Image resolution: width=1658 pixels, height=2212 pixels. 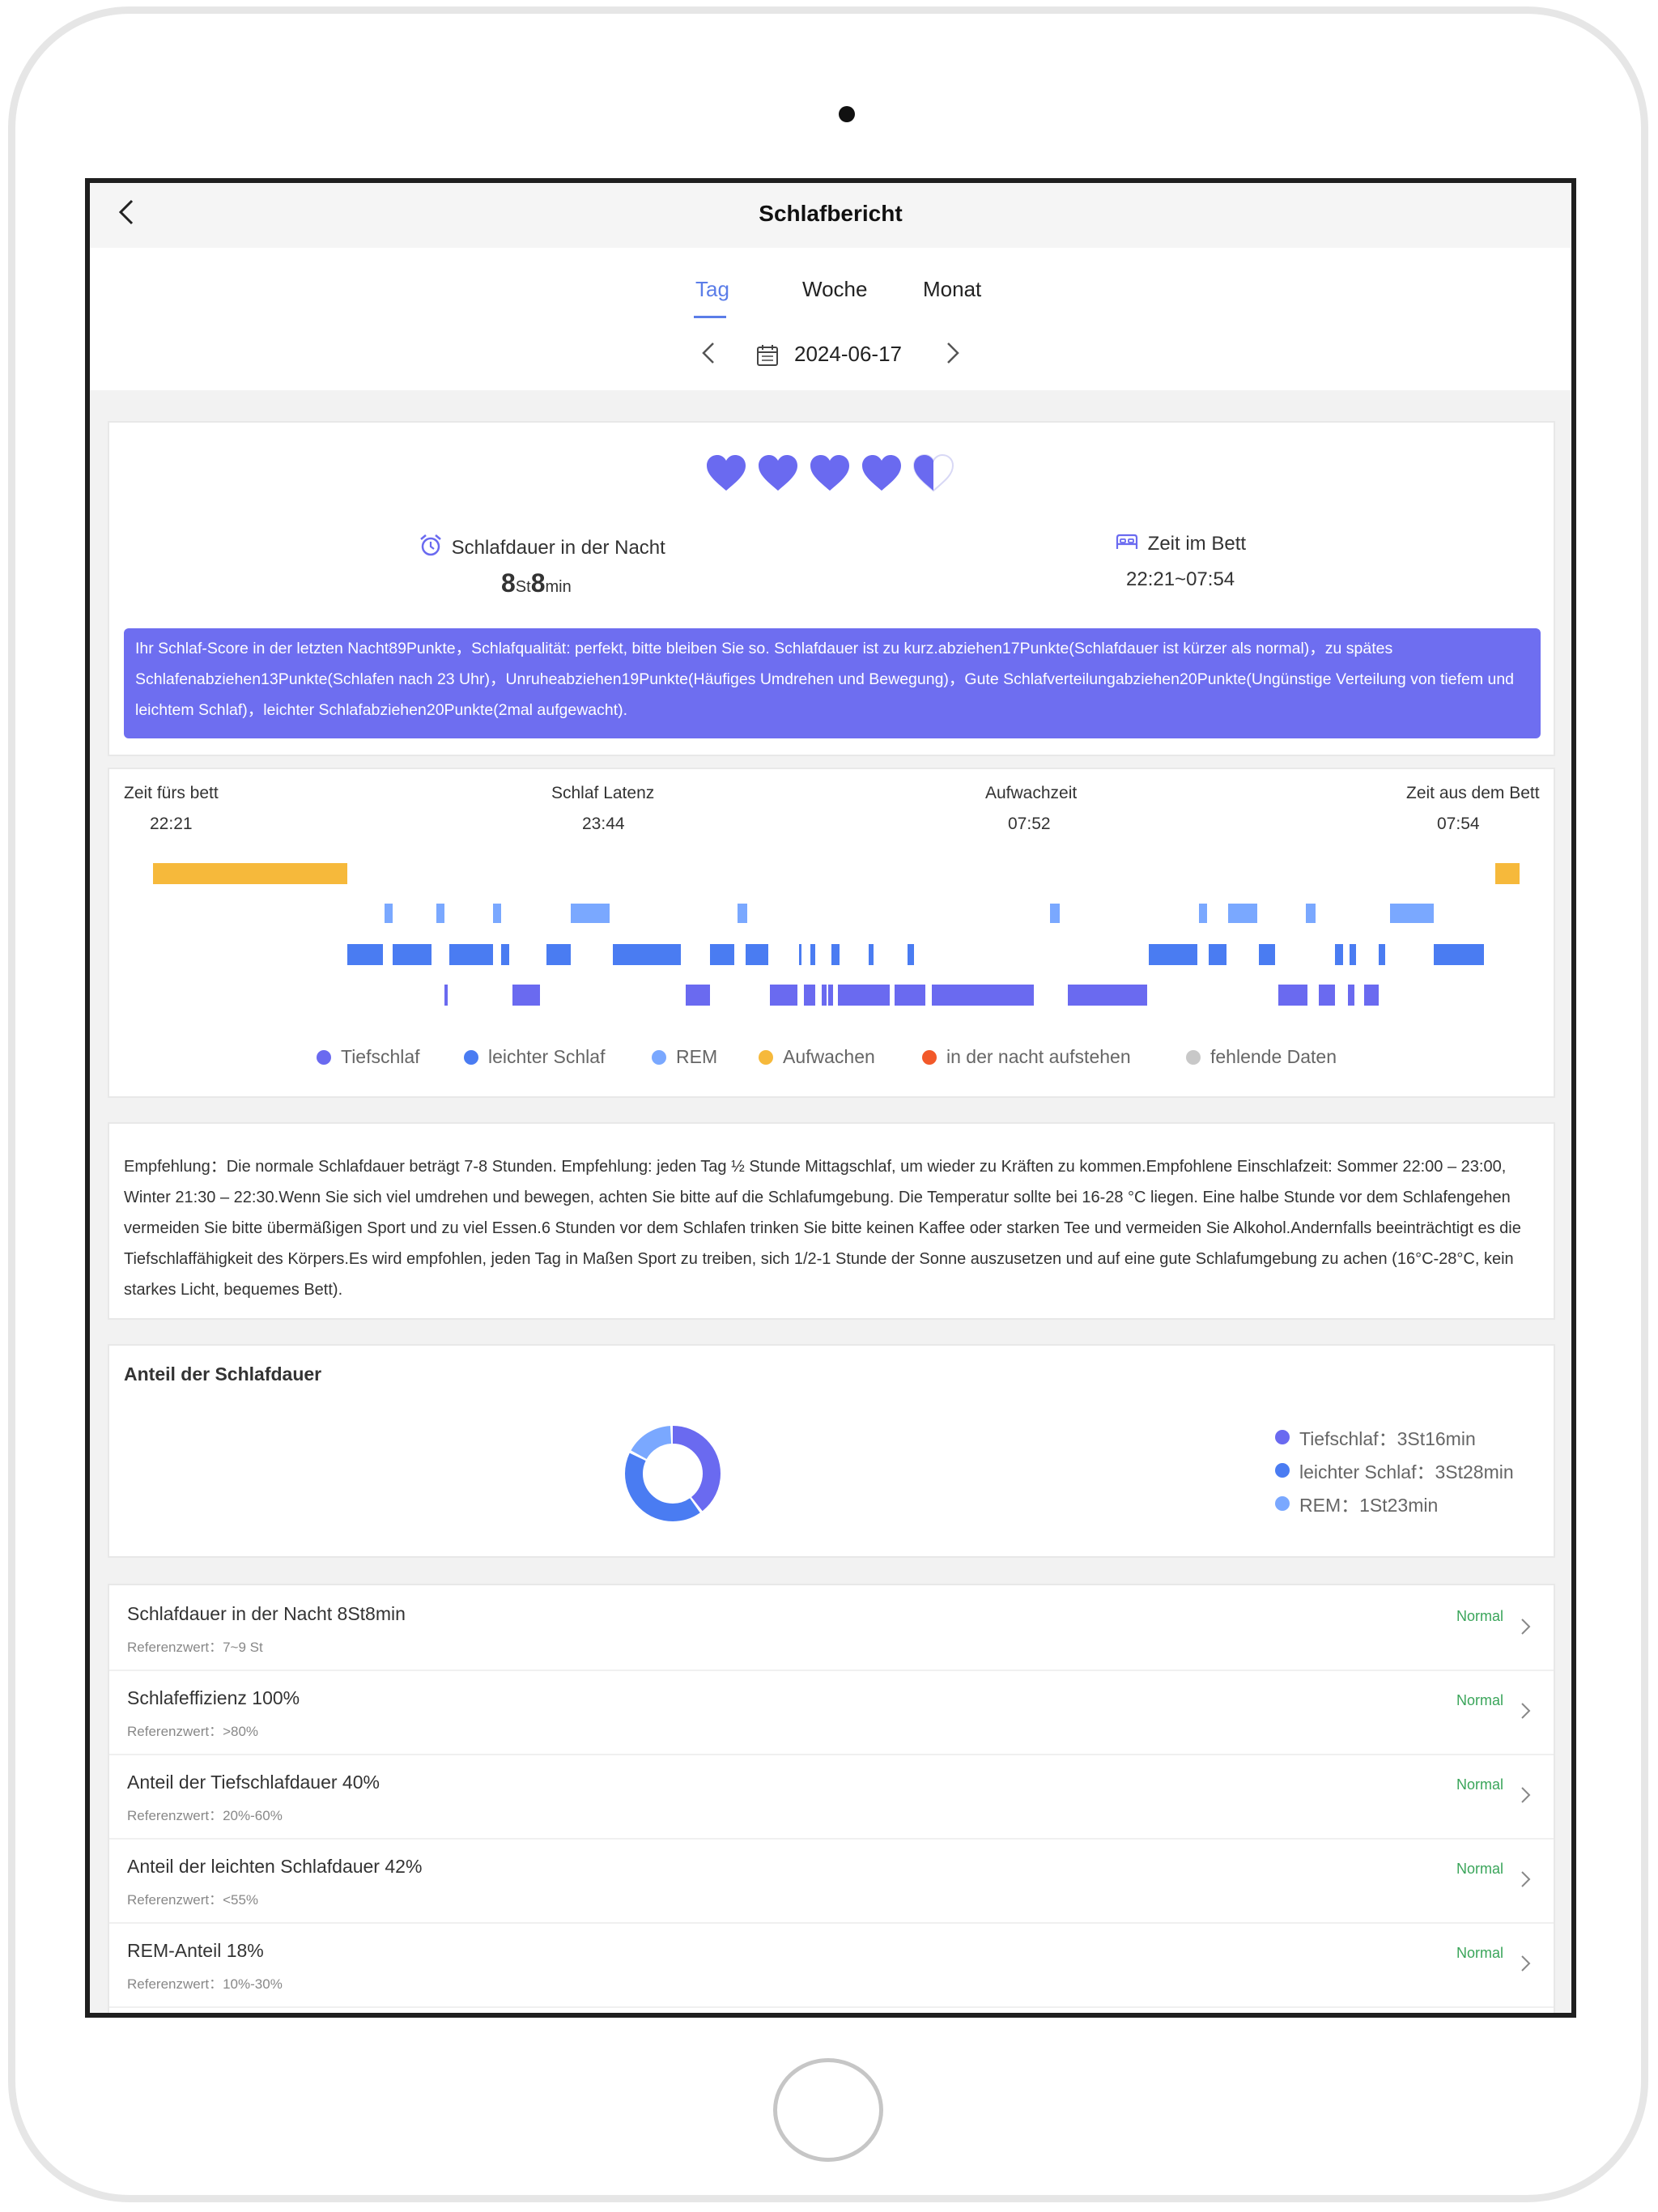 What do you see at coordinates (430, 545) in the screenshot?
I see `alarm-clock-icon` at bounding box center [430, 545].